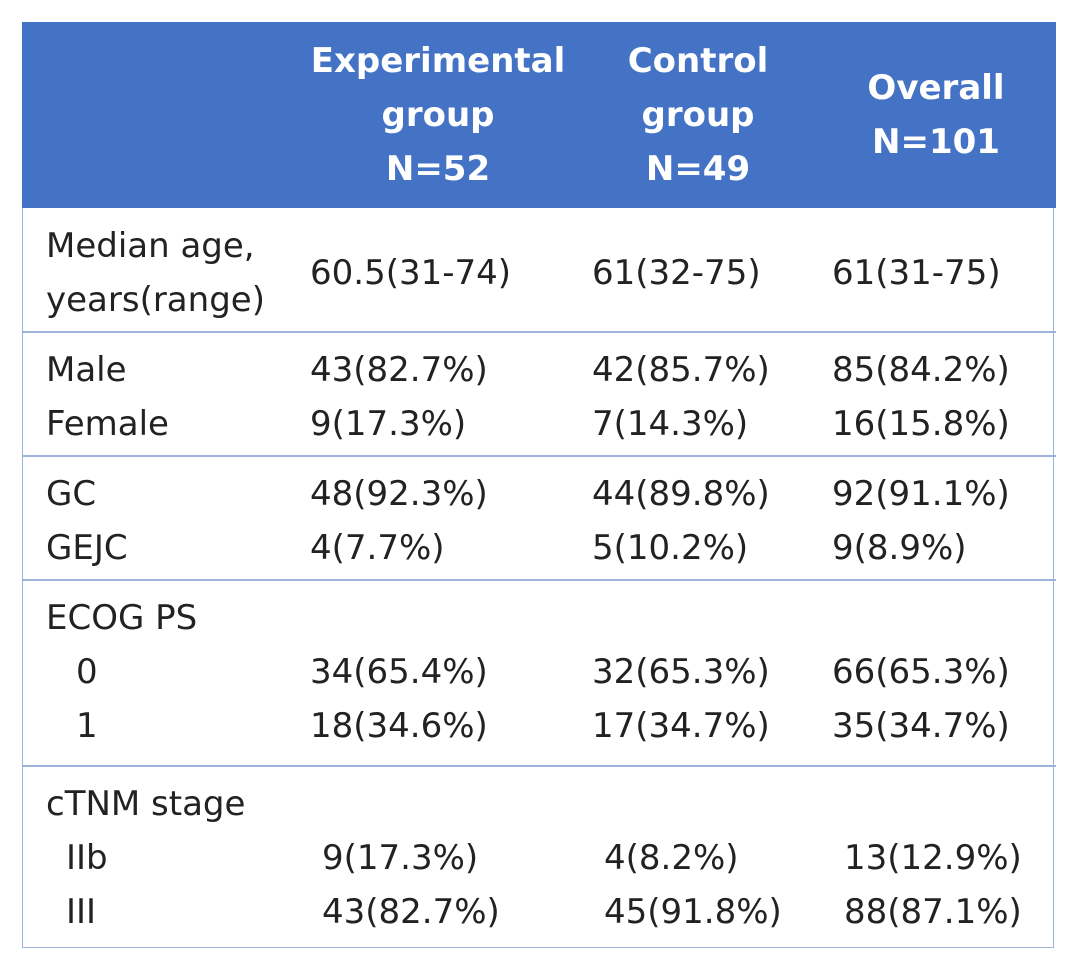 The width and height of the screenshot is (1080, 974). What do you see at coordinates (107, 424) in the screenshot?
I see `row-label: Female` at bounding box center [107, 424].